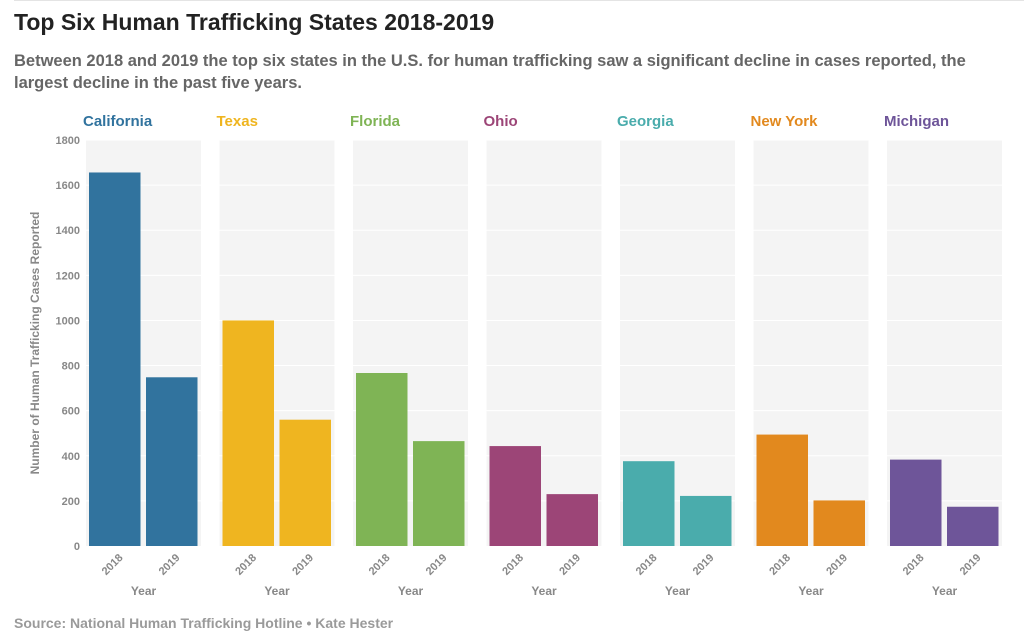 The width and height of the screenshot is (1024, 631). What do you see at coordinates (916, 121) in the screenshot?
I see `facet-label-michigan: Michigan` at bounding box center [916, 121].